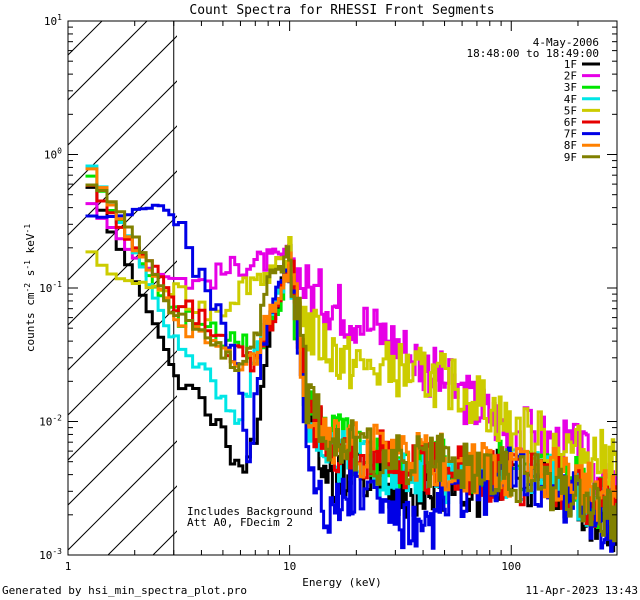  What do you see at coordinates (570, 87) in the screenshot?
I see `legend-label-3F: 3F` at bounding box center [570, 87].